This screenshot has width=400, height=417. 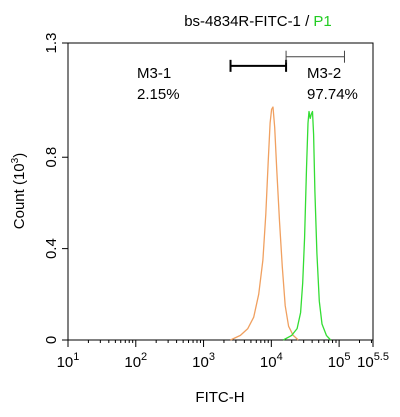 I want to click on y-tick-label: 1.3, so click(x=51, y=43).